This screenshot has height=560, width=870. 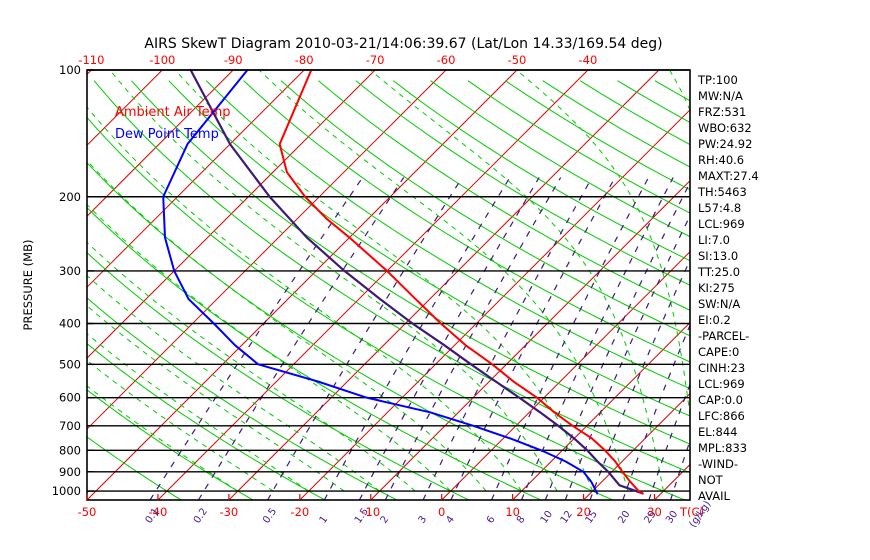 I want to click on top-temp-label--70: -70, so click(x=375, y=60).